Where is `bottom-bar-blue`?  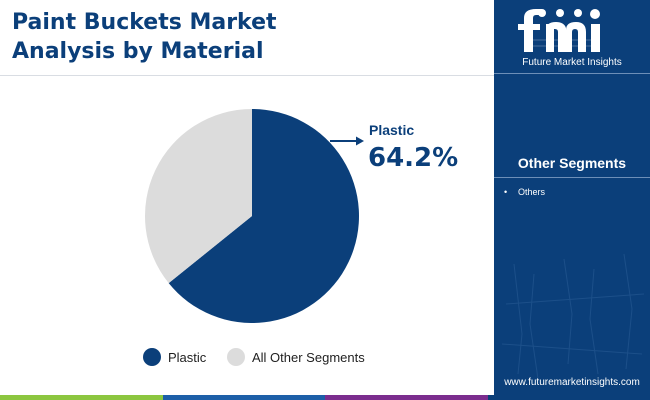
bottom-bar-blue is located at coordinates (243, 397).